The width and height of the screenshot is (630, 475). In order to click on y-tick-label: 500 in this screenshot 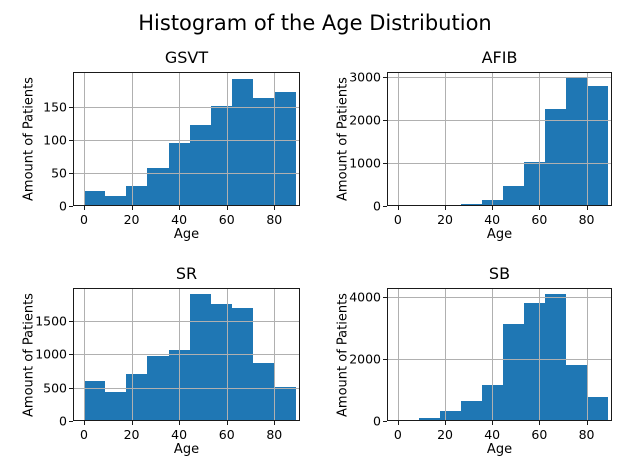, I will do `click(55, 388)`.